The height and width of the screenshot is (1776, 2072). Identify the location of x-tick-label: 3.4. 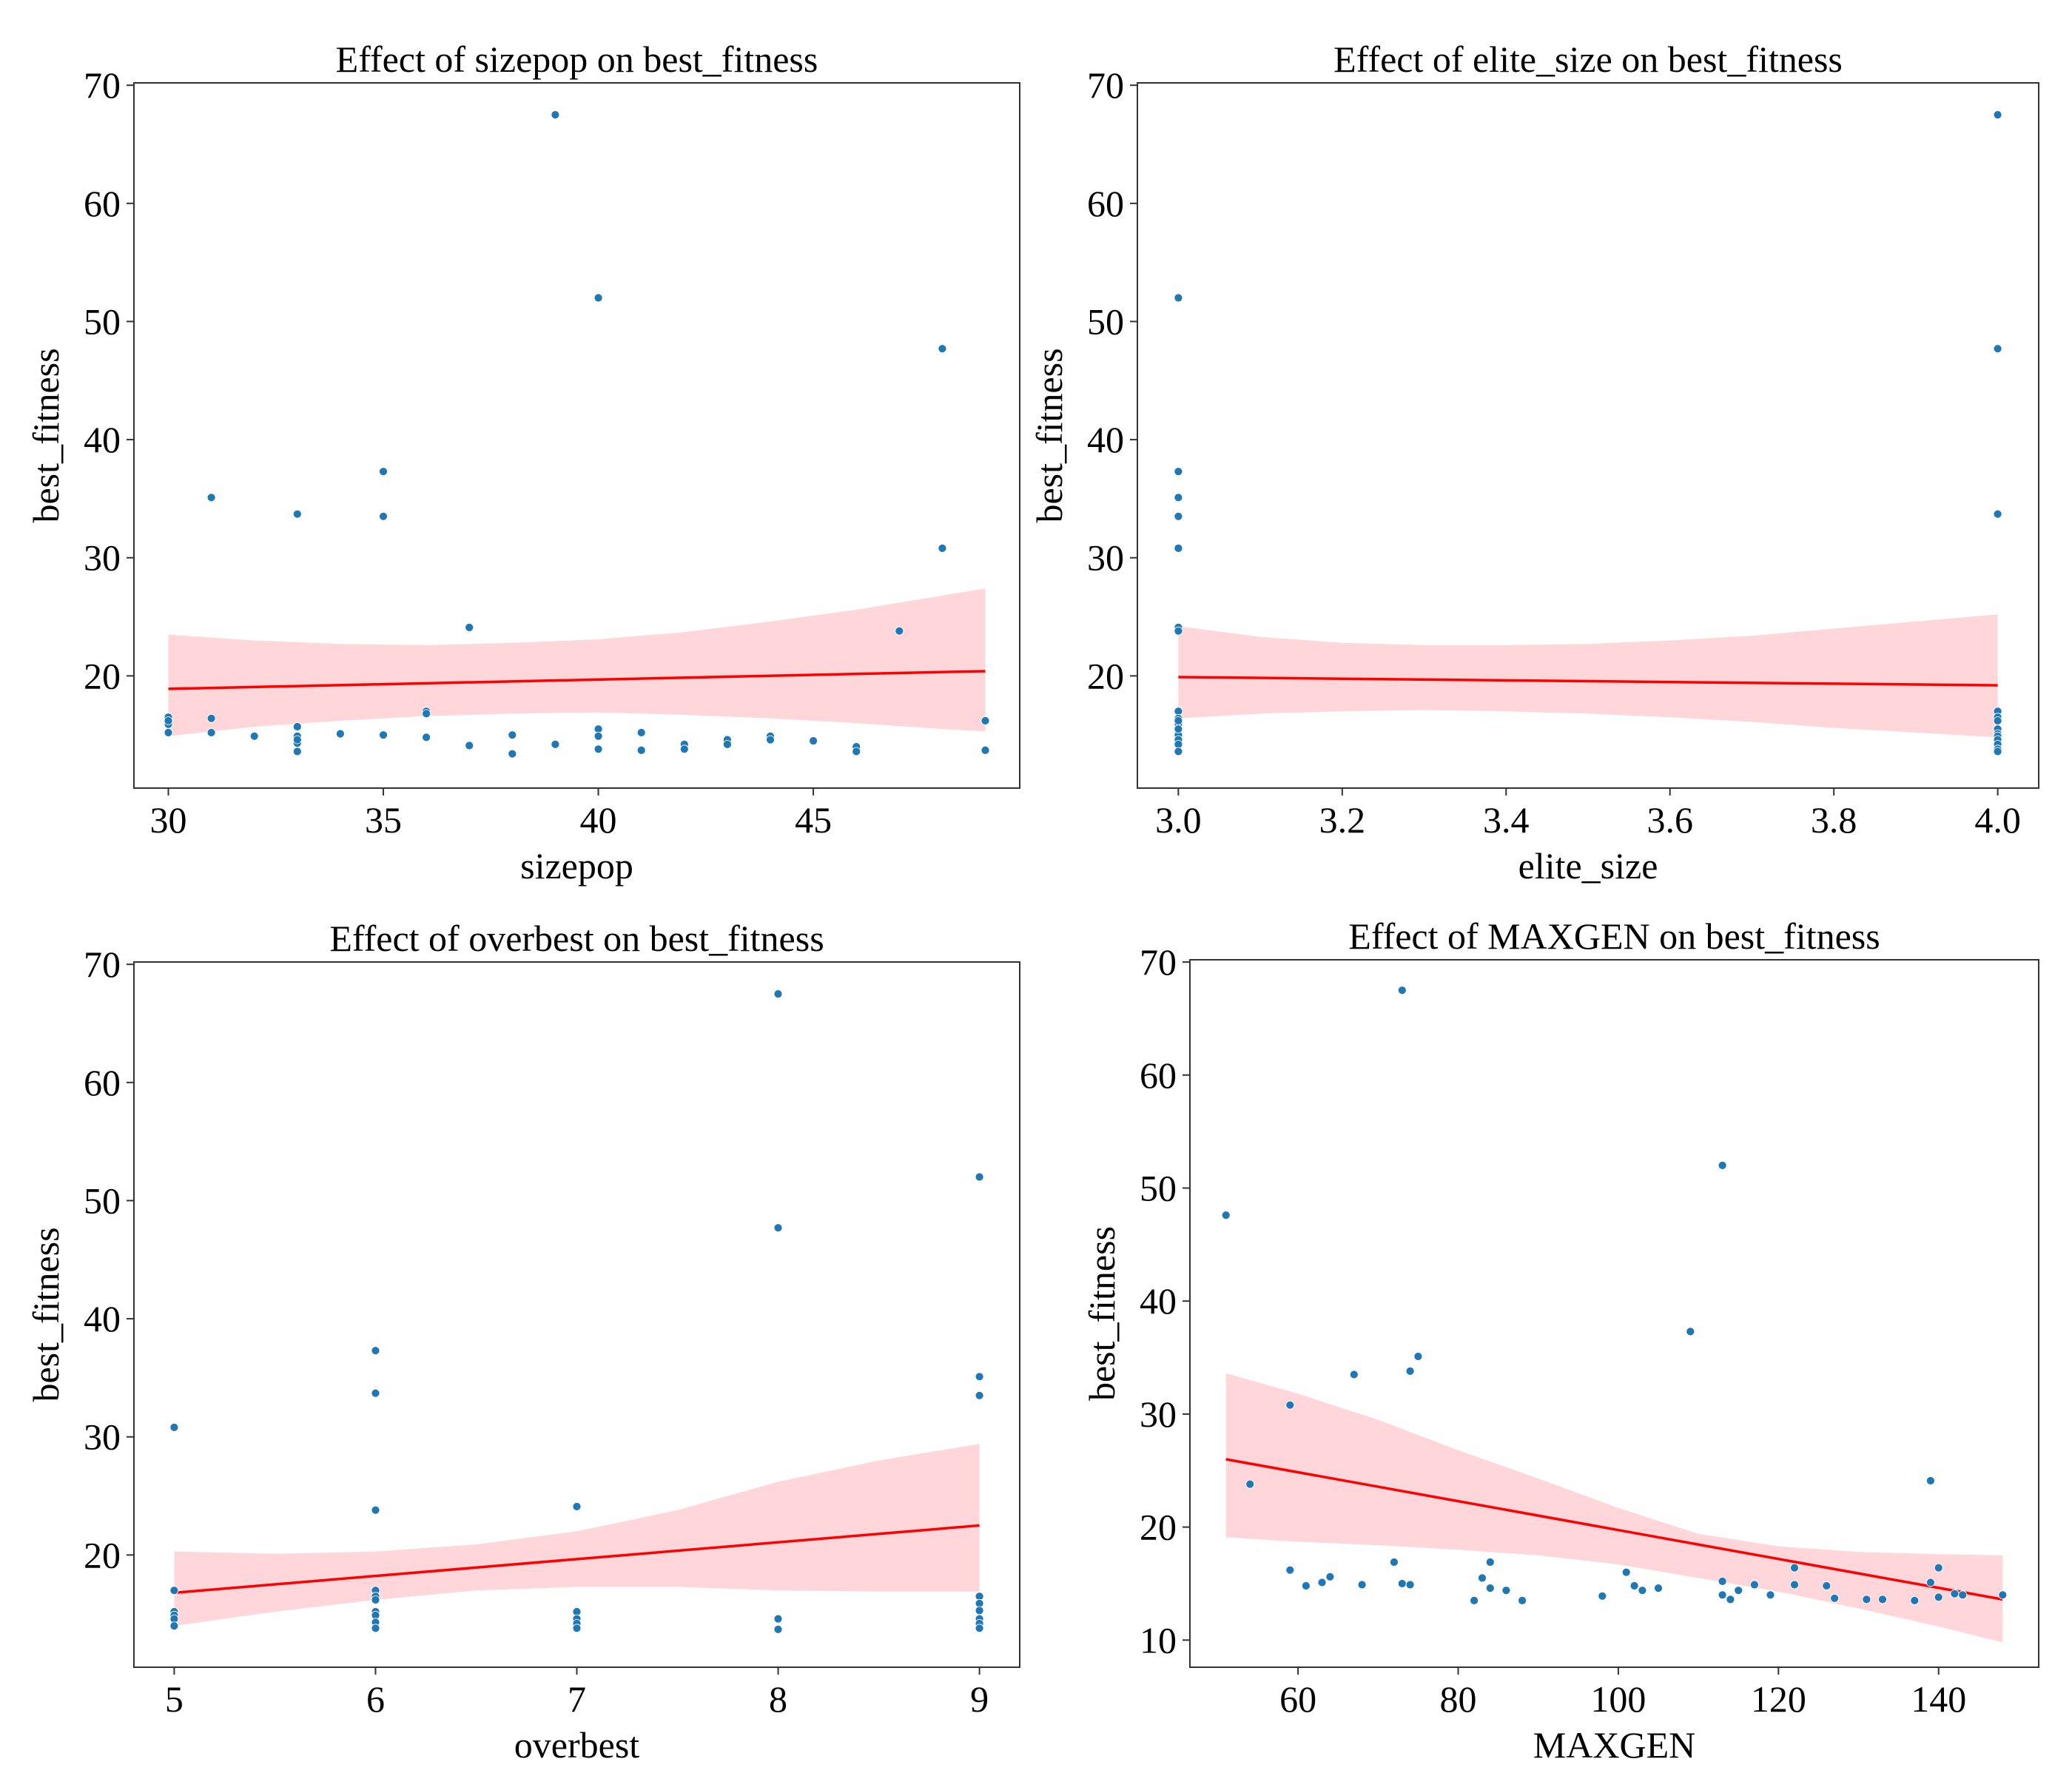
(1506, 820).